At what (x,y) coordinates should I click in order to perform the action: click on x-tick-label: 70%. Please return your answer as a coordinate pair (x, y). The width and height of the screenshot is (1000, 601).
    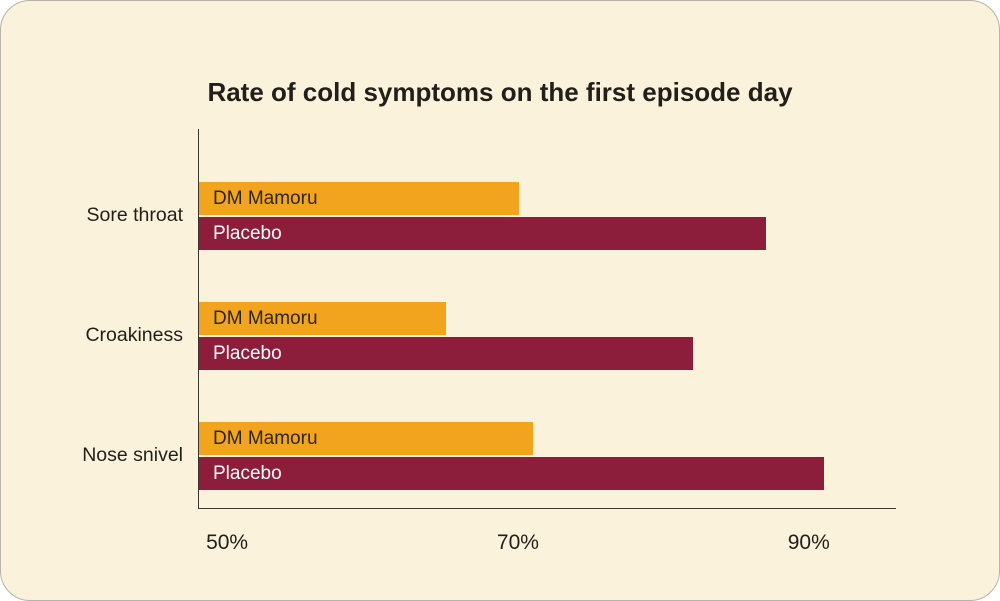
    Looking at the image, I should click on (517, 542).